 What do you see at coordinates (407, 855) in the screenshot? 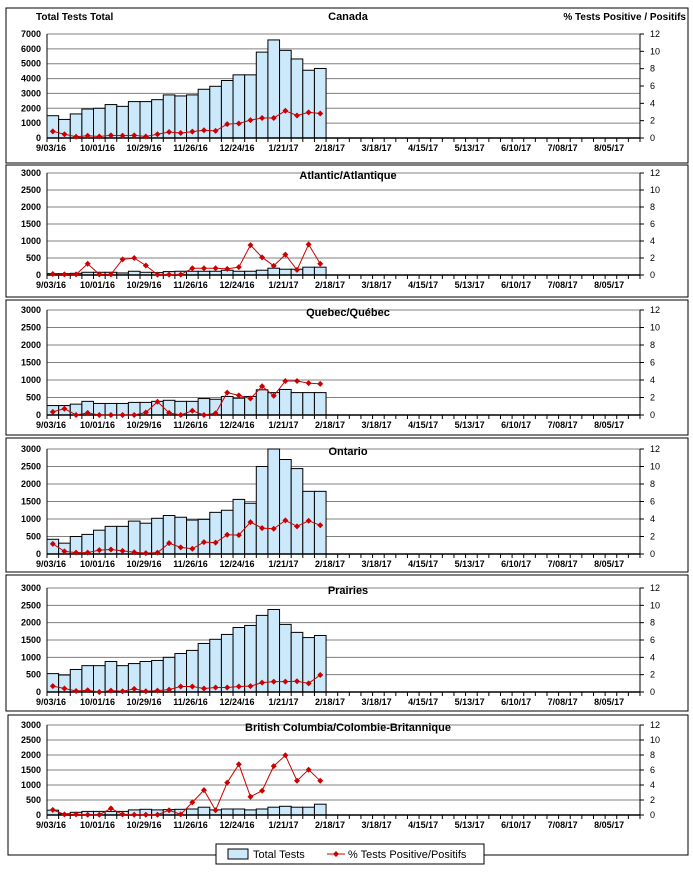
I see `legend-line-label: % Tests Positive/Positifs` at bounding box center [407, 855].